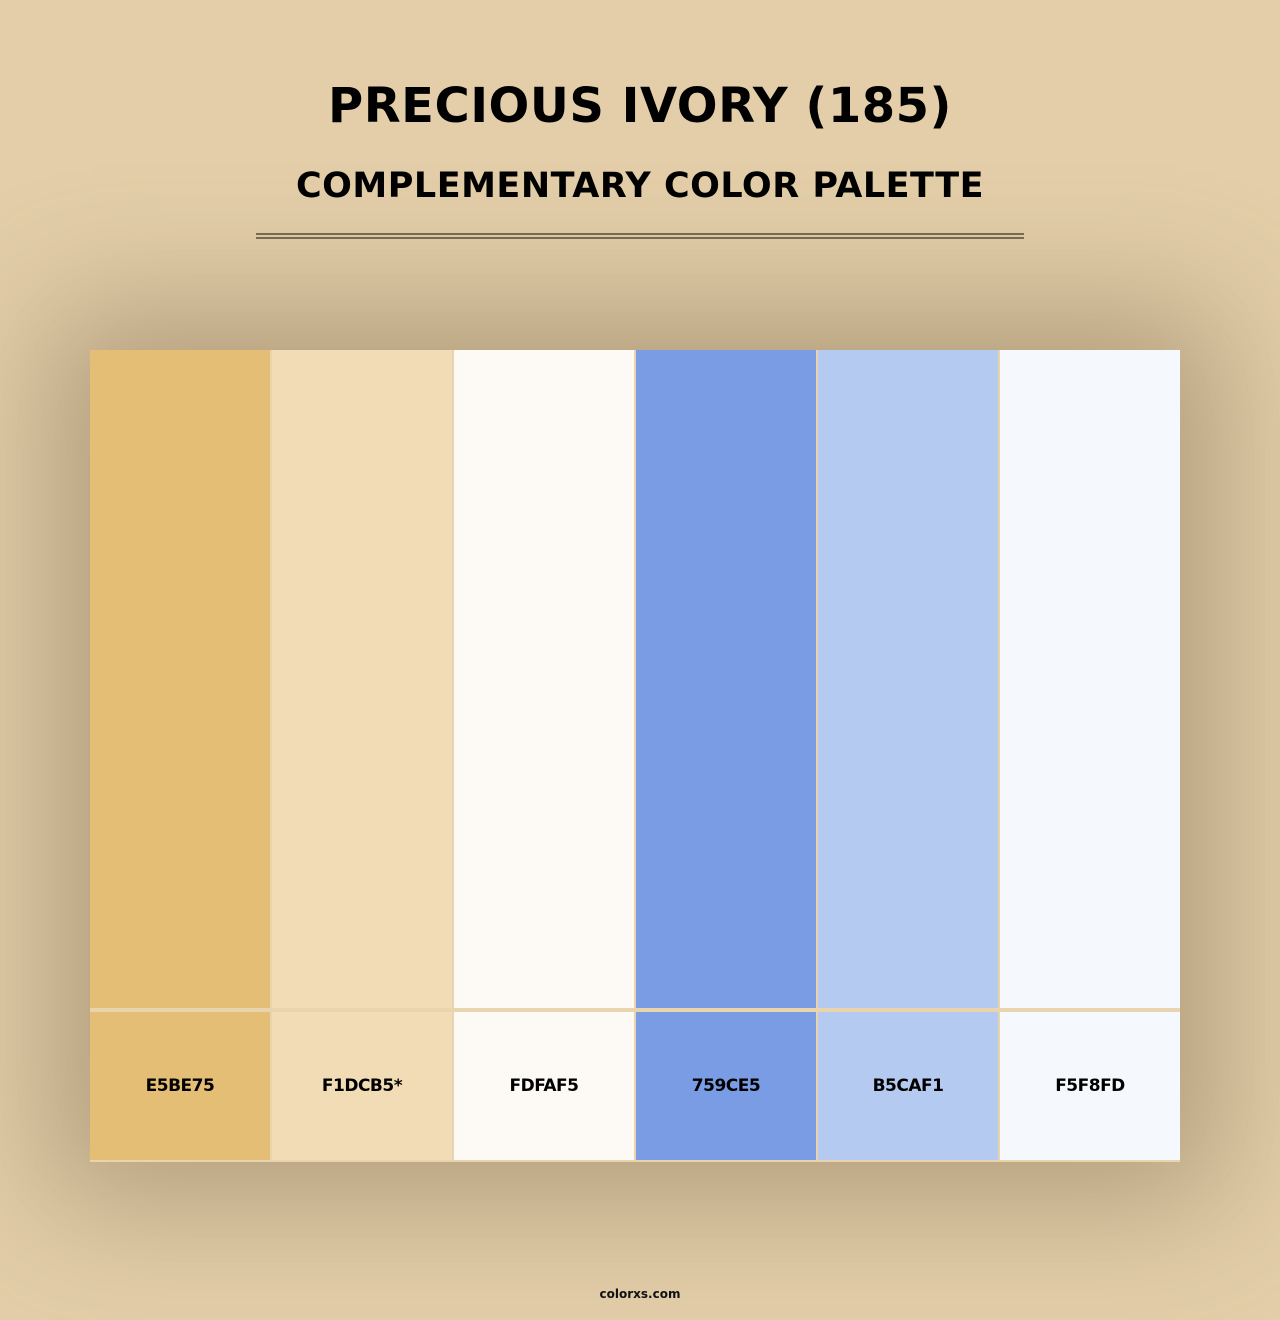 This screenshot has width=1280, height=1320. What do you see at coordinates (180, 1086) in the screenshot?
I see `swatch-label: E5BE75` at bounding box center [180, 1086].